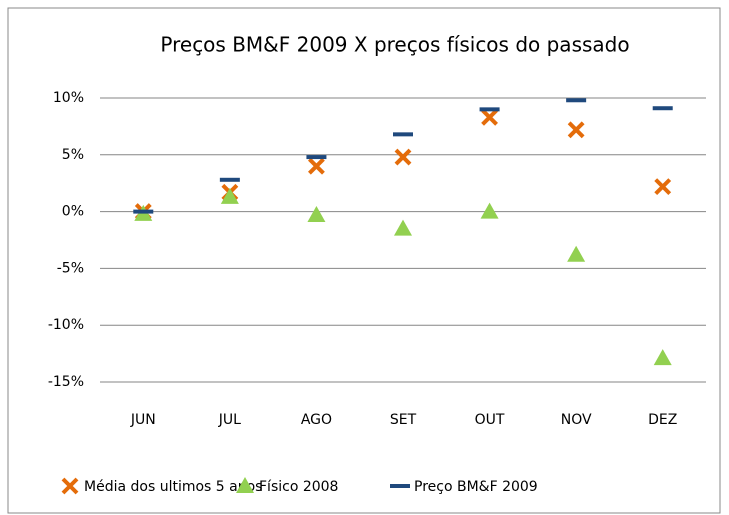  What do you see at coordinates (403, 420) in the screenshot?
I see `x-tick-label: SET` at bounding box center [403, 420].